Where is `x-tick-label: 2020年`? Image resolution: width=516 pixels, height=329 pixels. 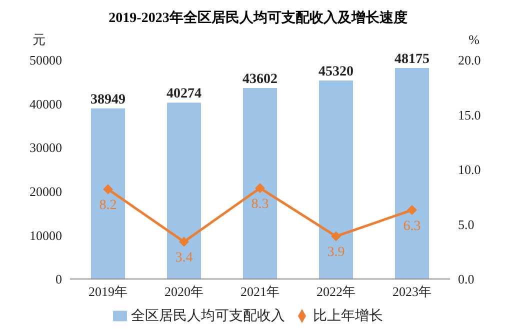 x-tick-label: 2020年 is located at coordinates (184, 292).